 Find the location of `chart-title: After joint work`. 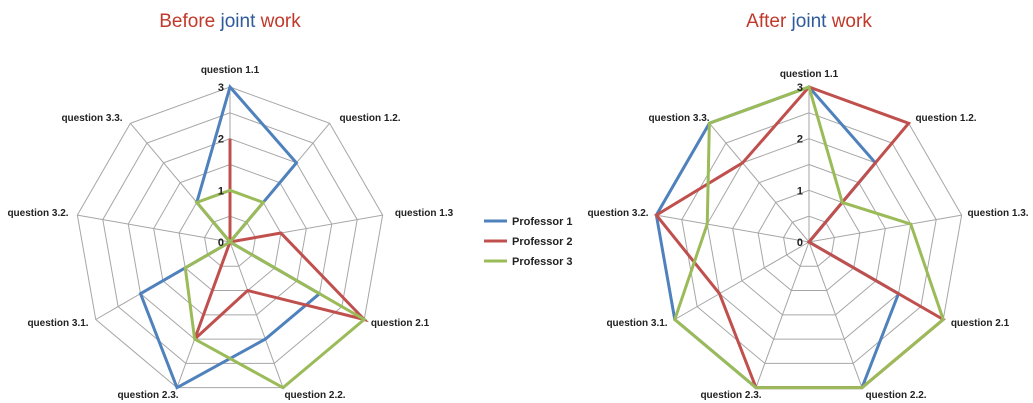

chart-title: After joint work is located at coordinates (809, 21).